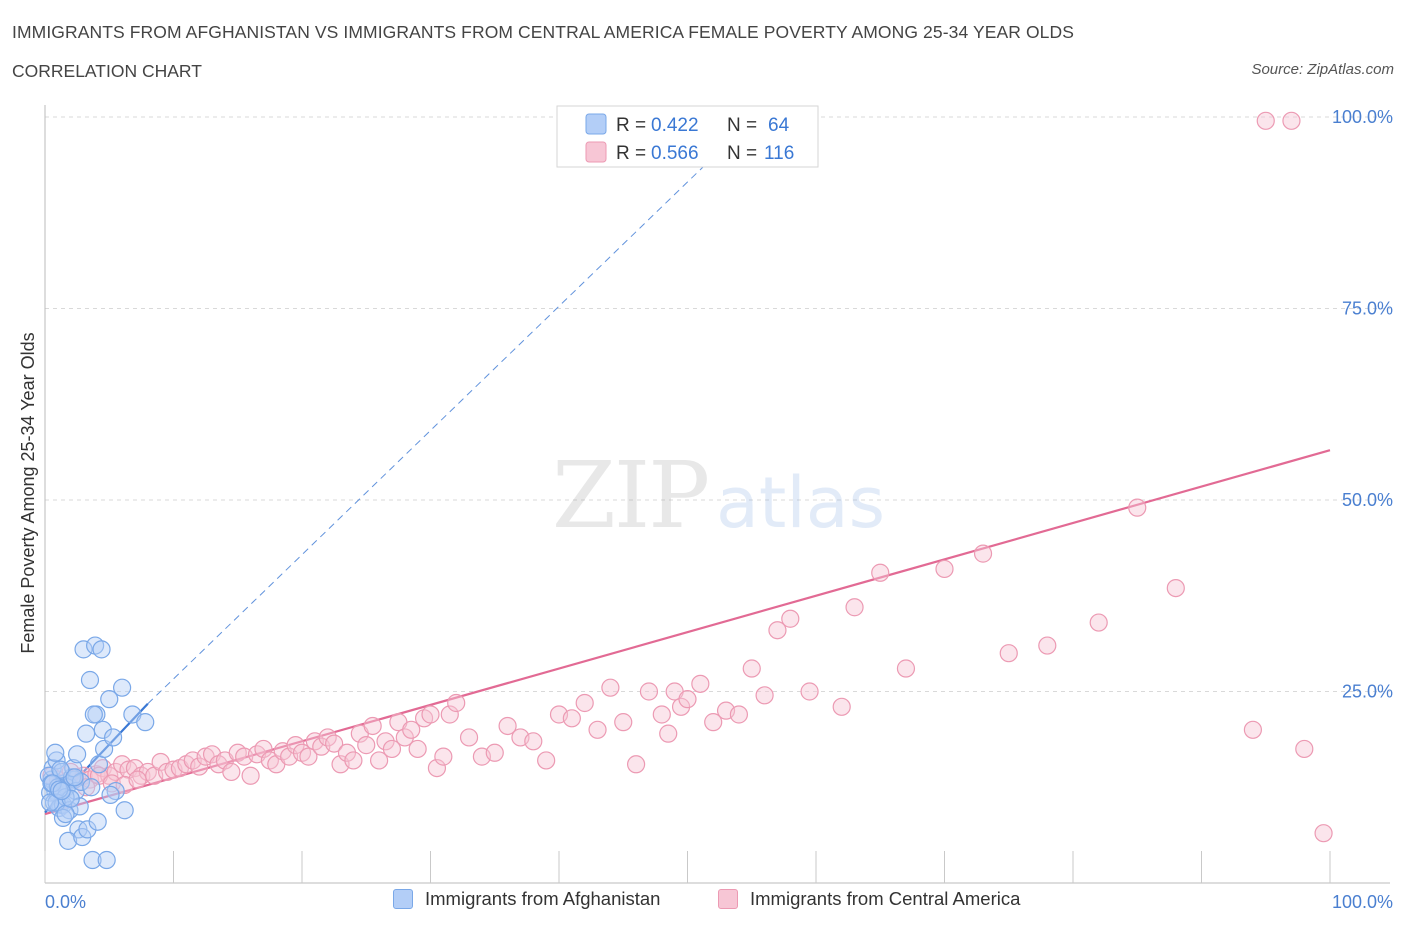 The image size is (1406, 930). What do you see at coordinates (97, 753) in the screenshot?
I see `series-afghanistan` at bounding box center [97, 753].